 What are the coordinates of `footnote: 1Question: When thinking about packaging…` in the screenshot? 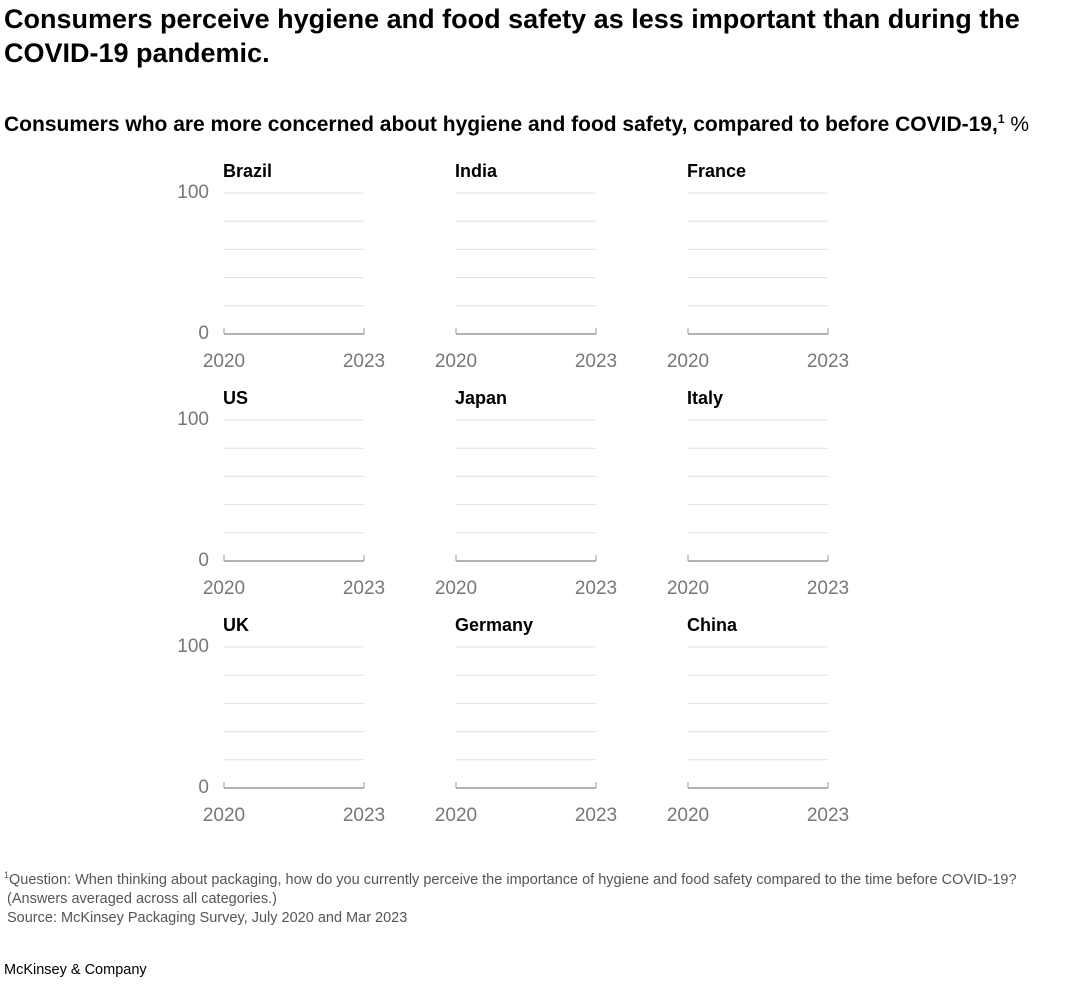 It's located at (510, 878).